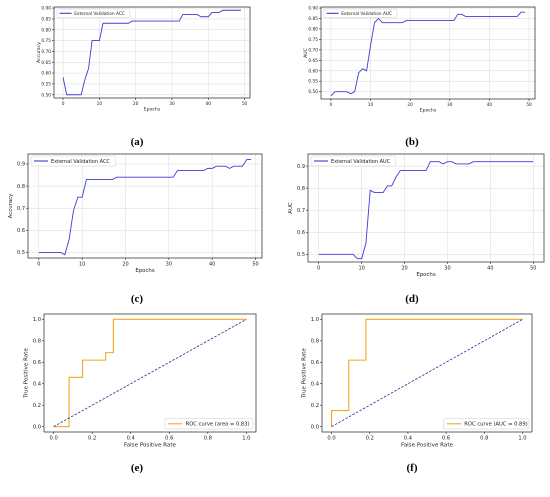 The image size is (550, 497). What do you see at coordinates (522, 439) in the screenshot?
I see `x-tick-label: 1.0` at bounding box center [522, 439].